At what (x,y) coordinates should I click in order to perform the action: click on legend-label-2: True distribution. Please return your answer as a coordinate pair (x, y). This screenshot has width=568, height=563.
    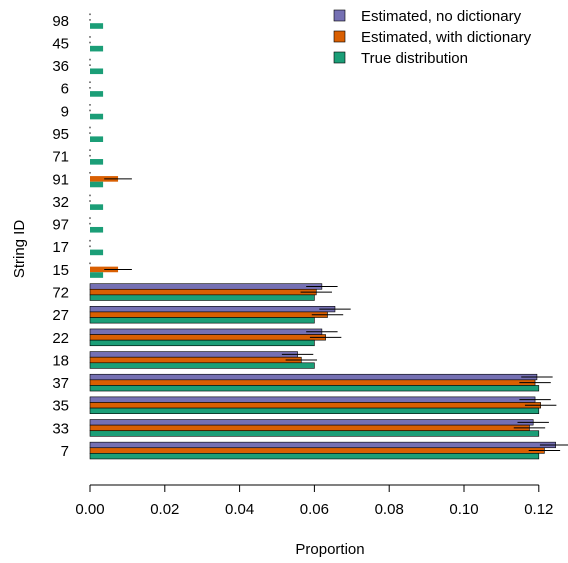
    Looking at the image, I should click on (414, 58).